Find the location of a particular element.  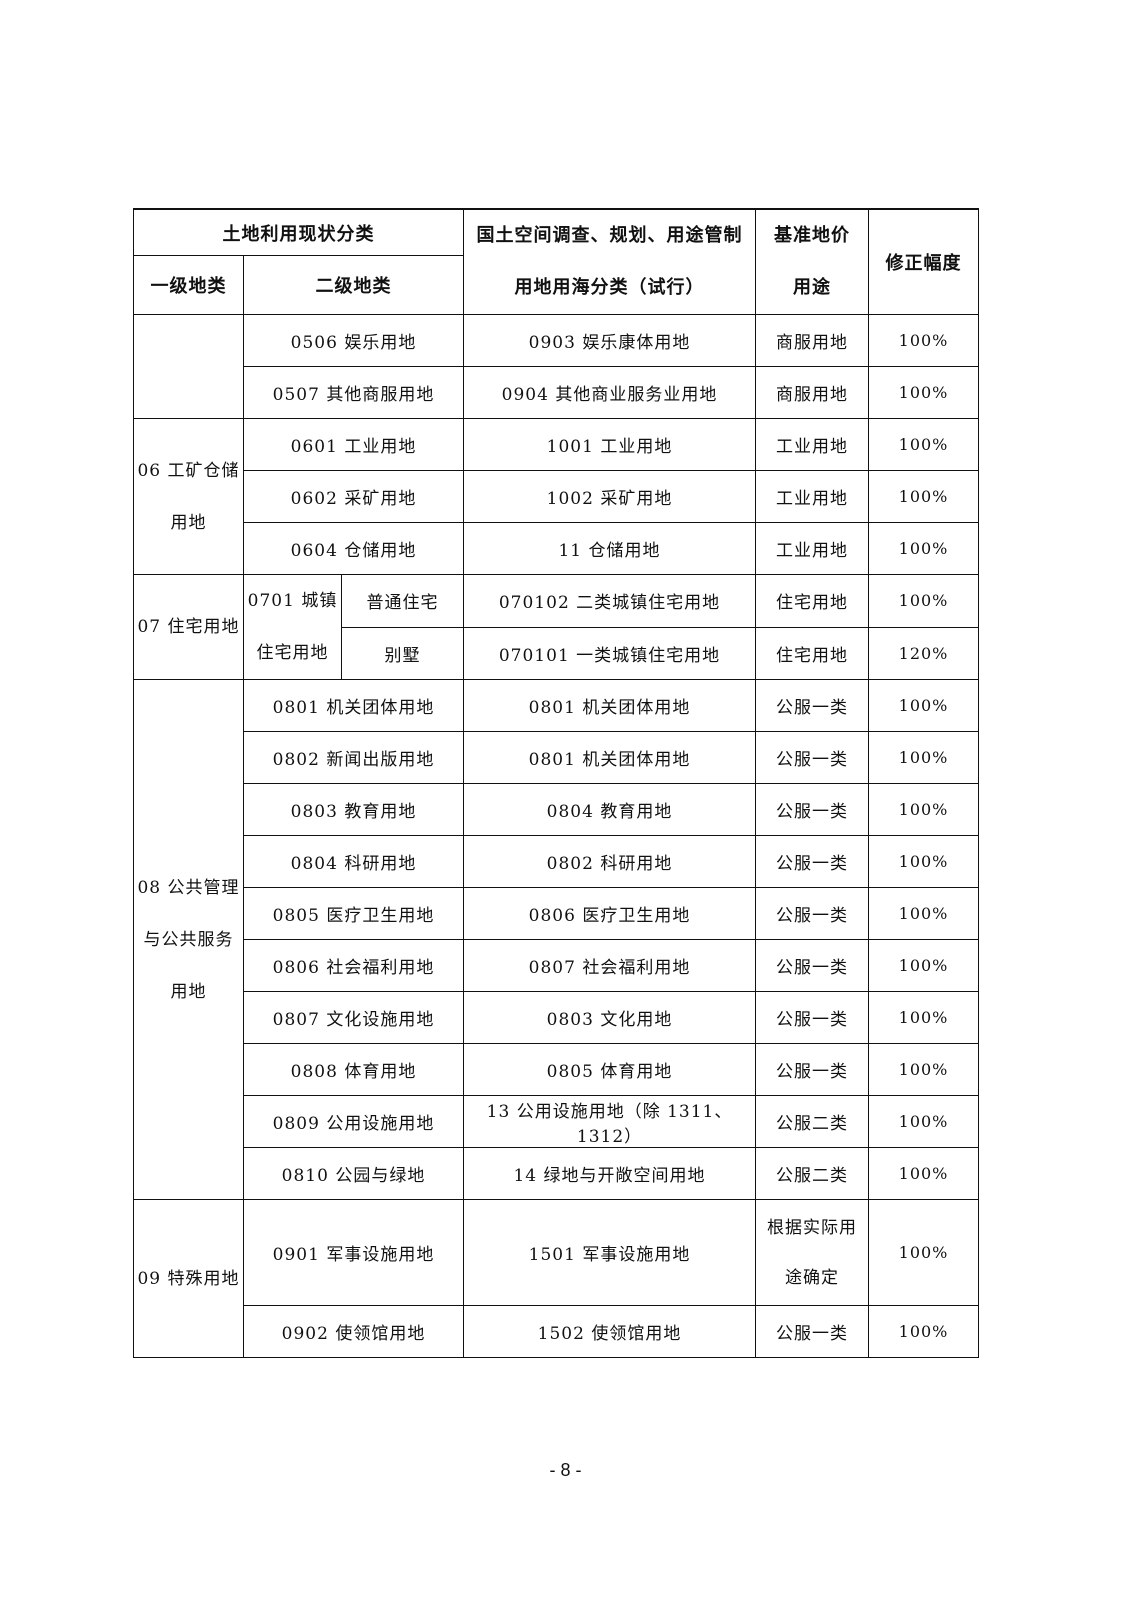

secondary-class-cell: 0801 机关团体用地 is located at coordinates (353, 705).